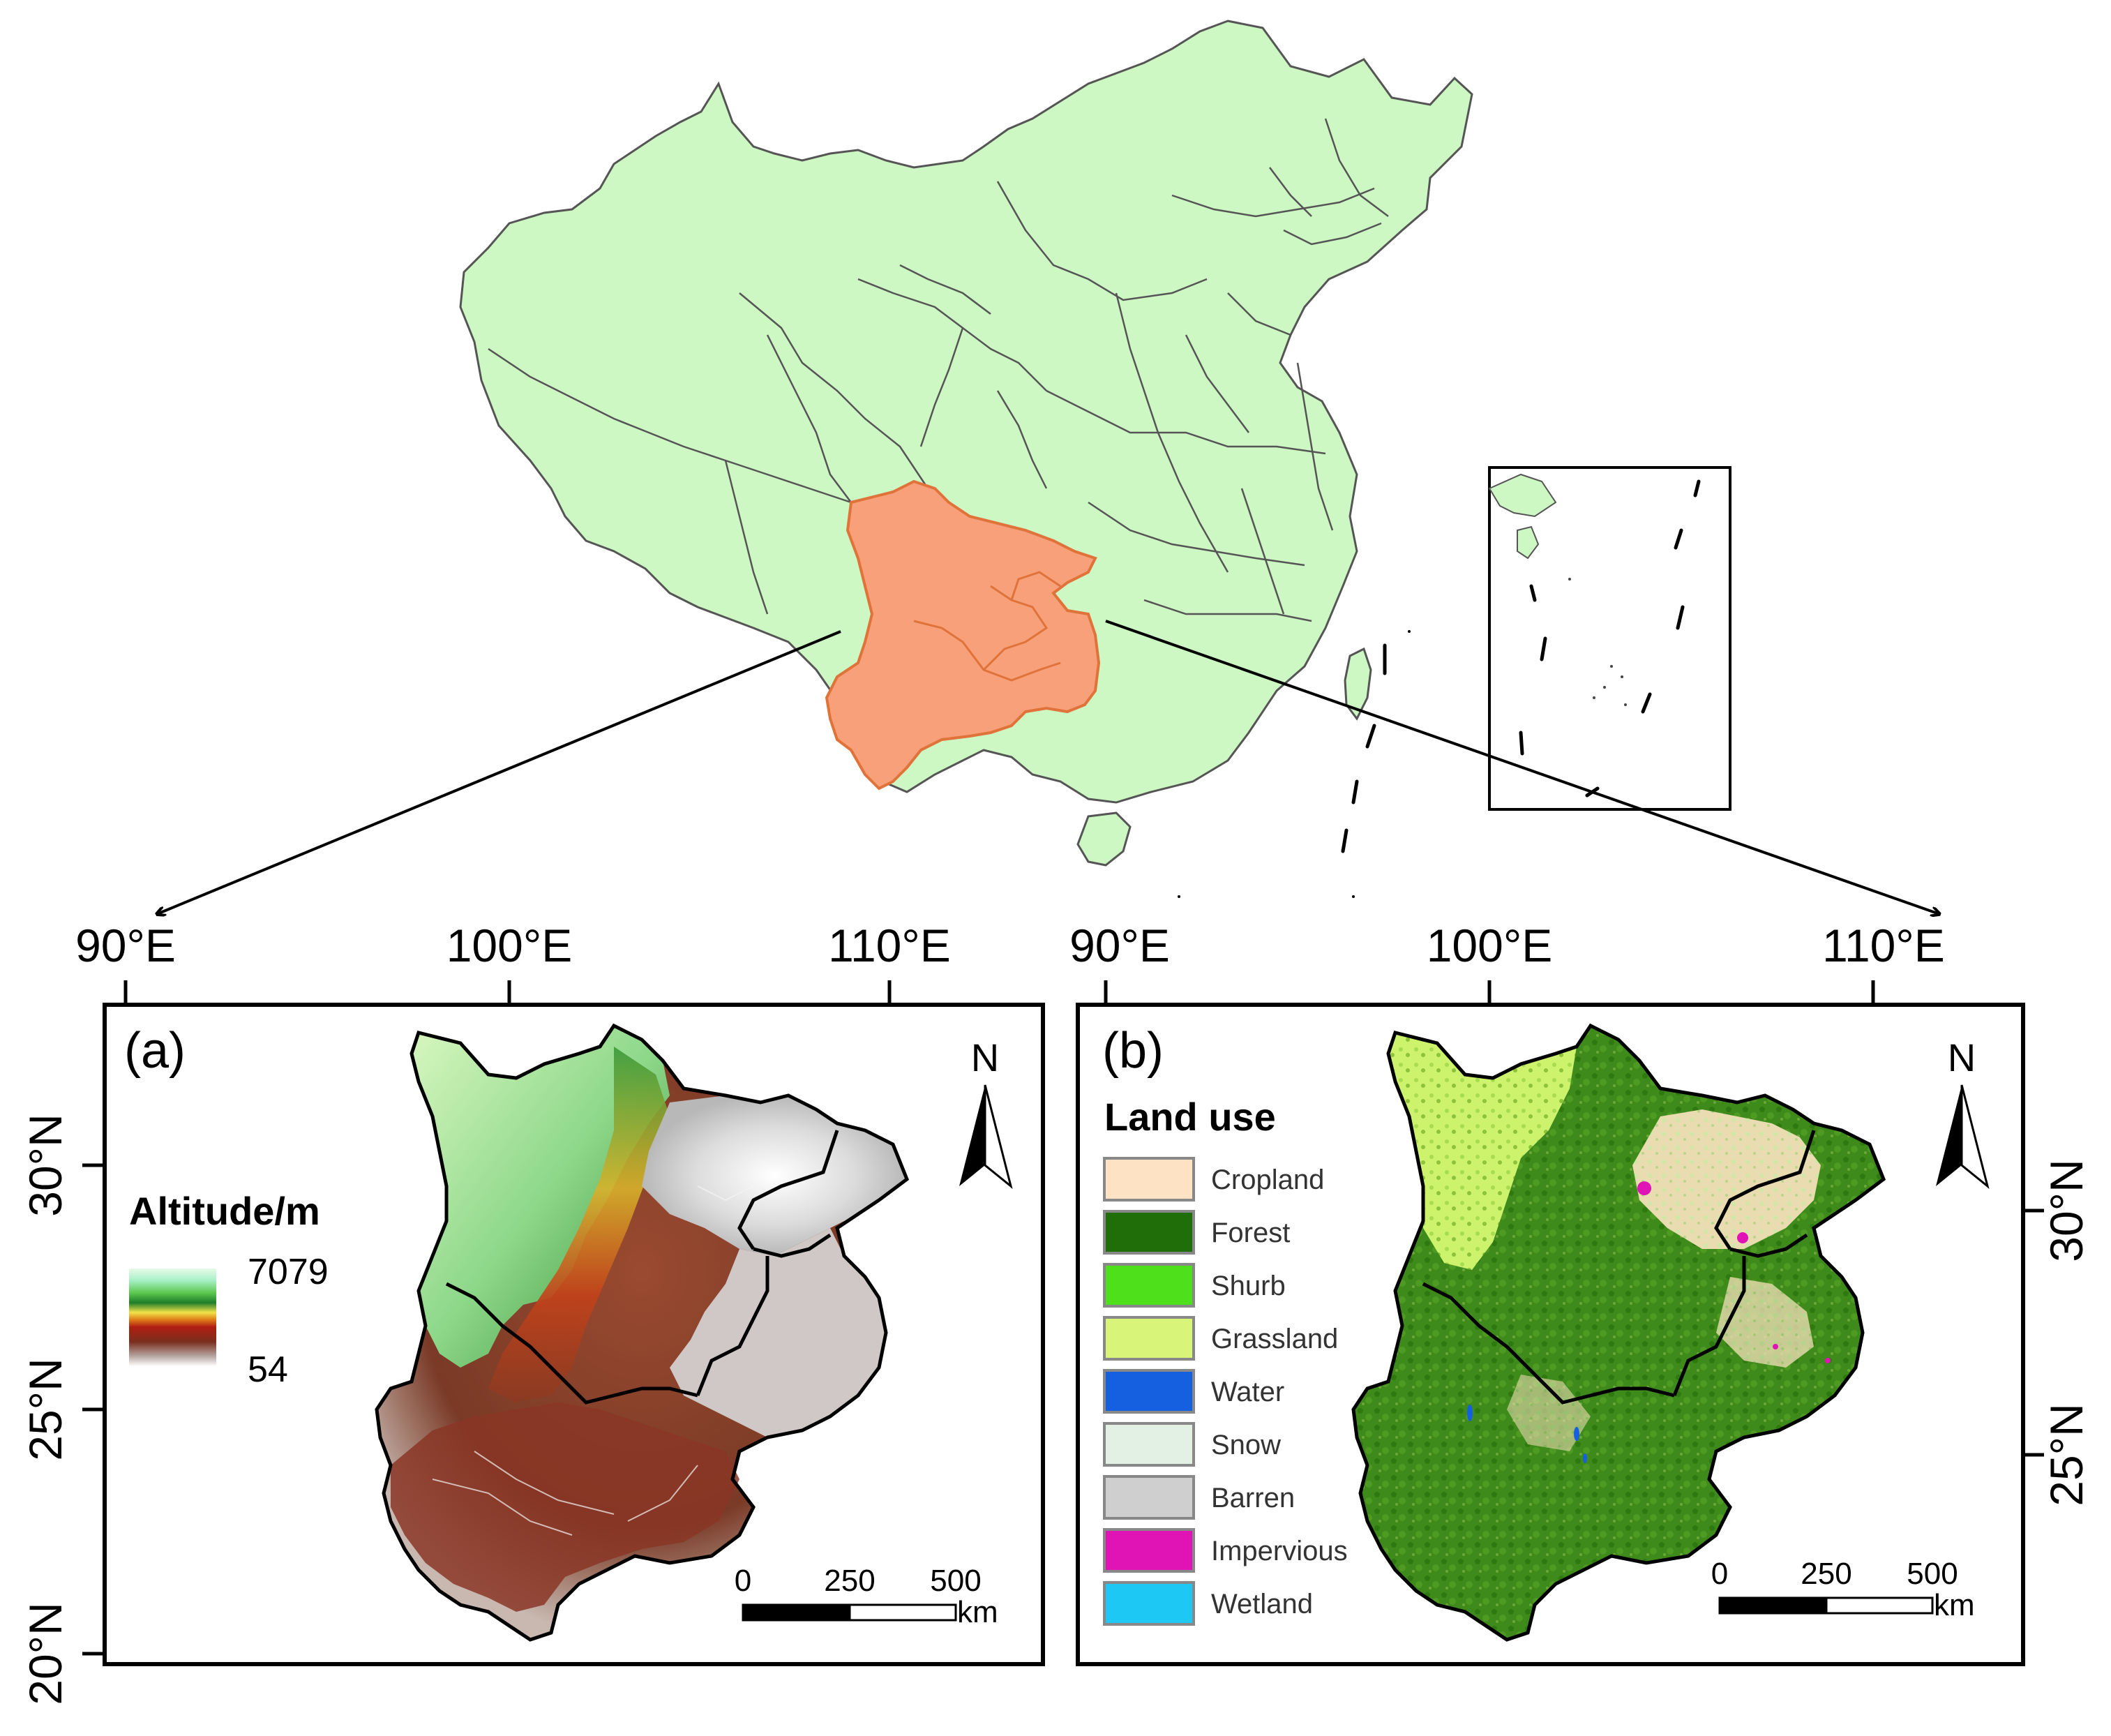 The image size is (2111, 1736). I want to click on water-patches, so click(1527, 1434).